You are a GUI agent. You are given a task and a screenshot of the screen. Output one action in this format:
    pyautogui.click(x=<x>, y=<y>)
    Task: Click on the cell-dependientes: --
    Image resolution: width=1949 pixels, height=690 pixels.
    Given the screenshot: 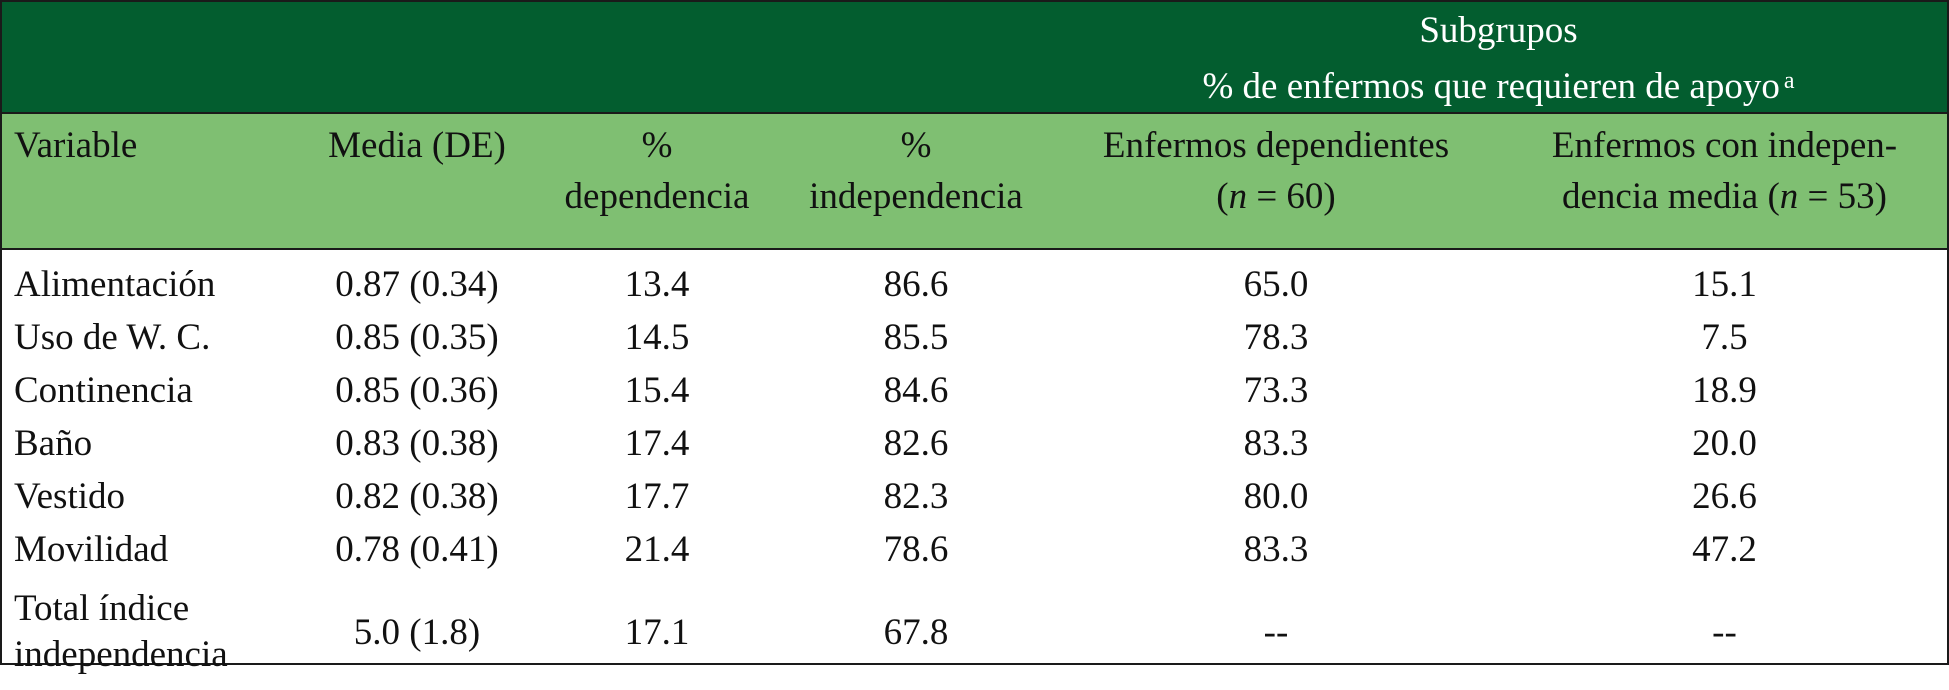 What is the action you would take?
    pyautogui.click(x=1276, y=632)
    